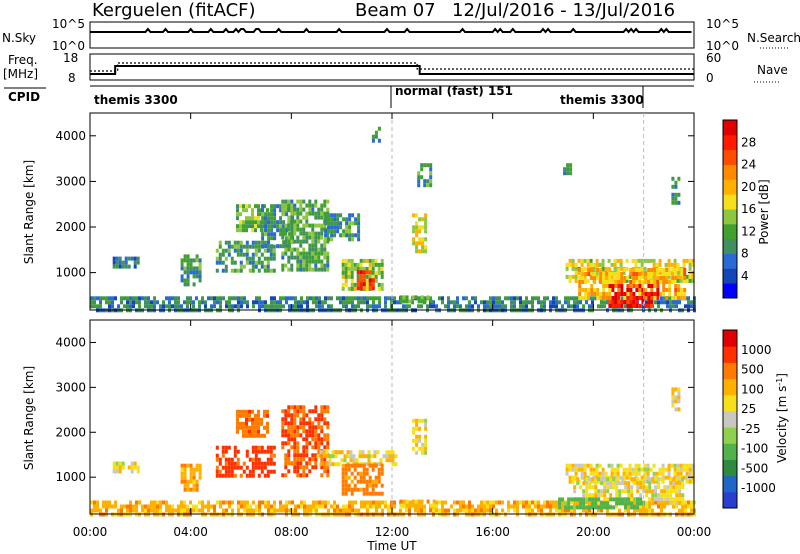 The width and height of the screenshot is (800, 554). I want to click on colorbar-swatch, so click(730, 157).